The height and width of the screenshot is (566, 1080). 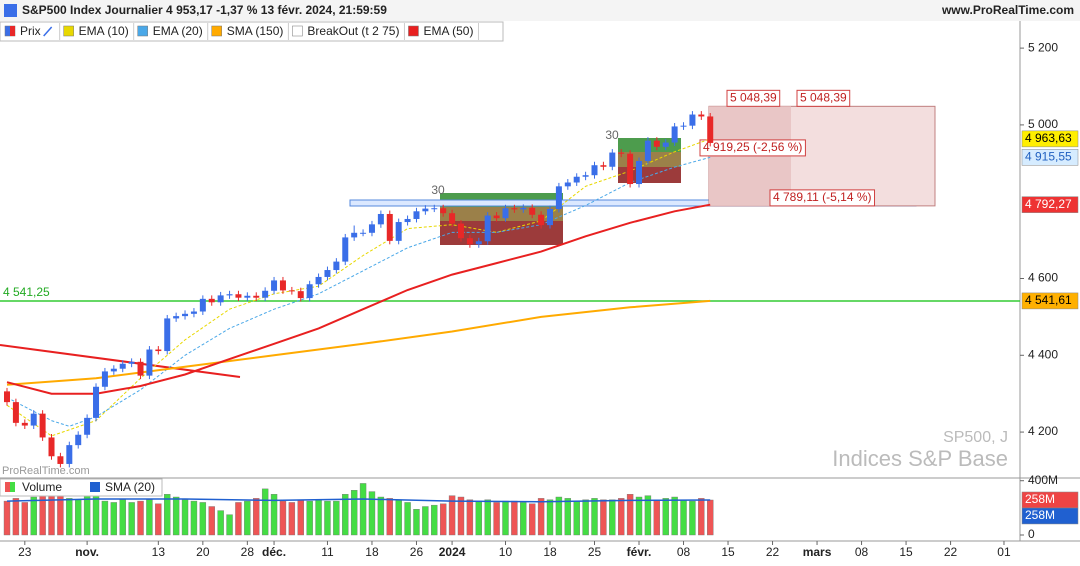 I want to click on axis-value-label: 4 792,27, so click(x=1048, y=204).